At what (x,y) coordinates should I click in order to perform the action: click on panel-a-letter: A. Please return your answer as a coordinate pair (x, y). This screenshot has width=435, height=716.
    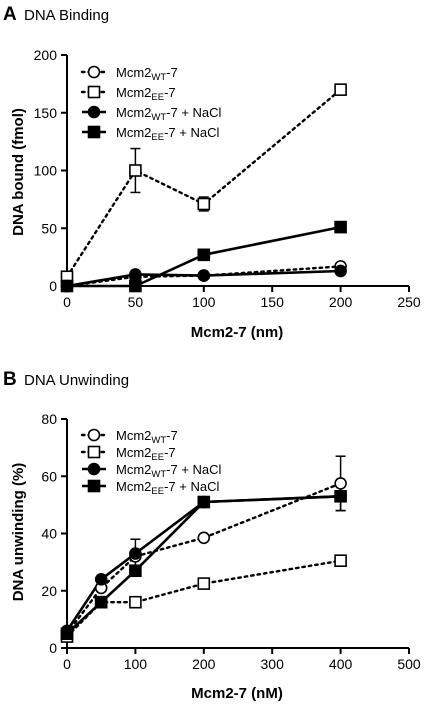
    Looking at the image, I should click on (10, 14).